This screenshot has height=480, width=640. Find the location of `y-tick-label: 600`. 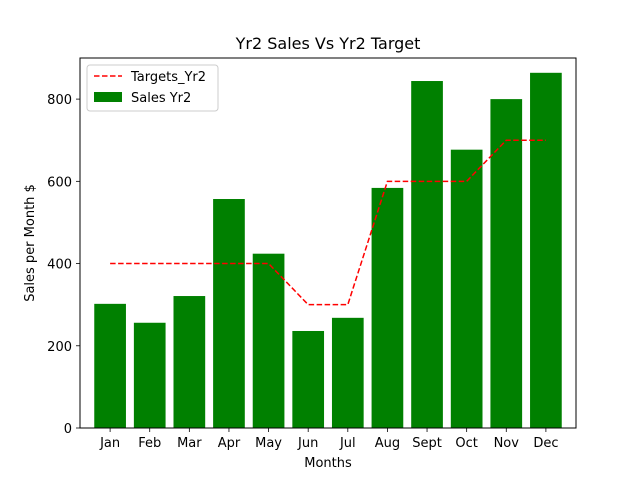

y-tick-label: 600 is located at coordinates (59, 182).